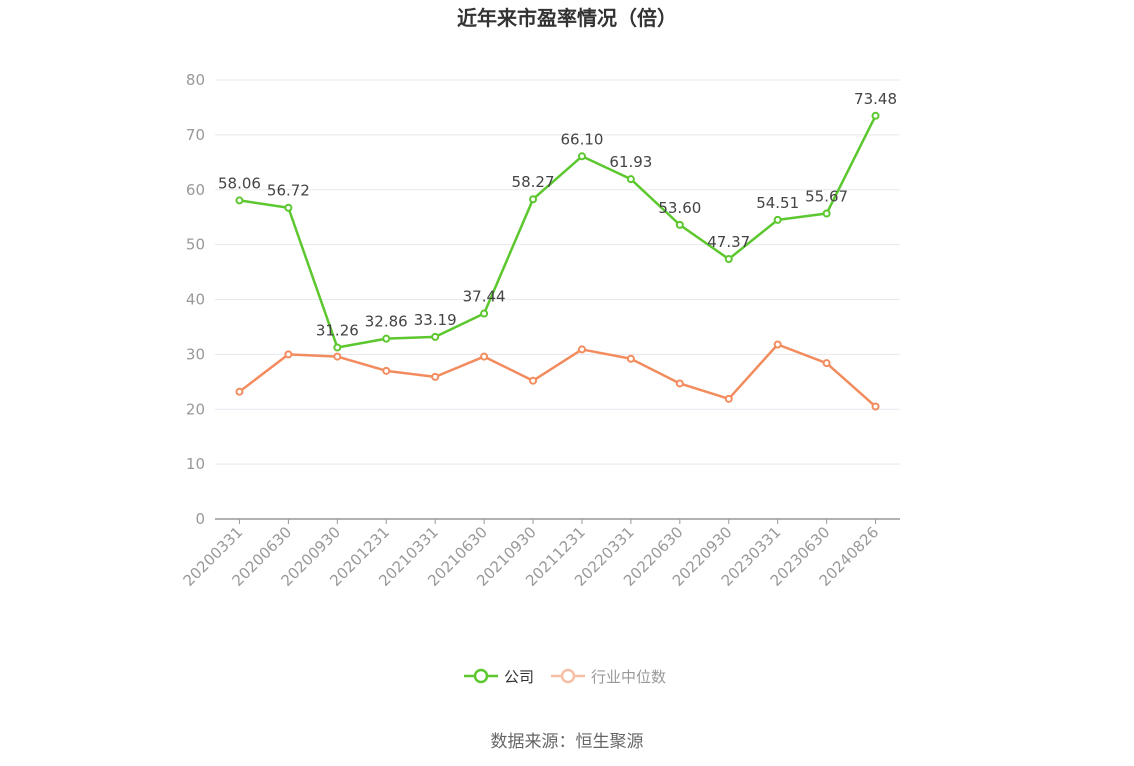 This screenshot has height=766, width=1134. I want to click on legend-label: 公司, so click(519, 677).